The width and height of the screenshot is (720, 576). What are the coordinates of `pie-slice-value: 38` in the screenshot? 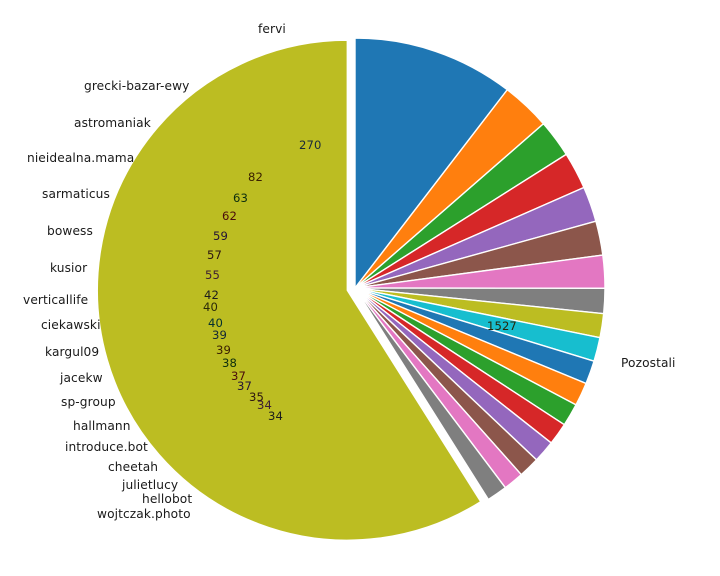 It's located at (229, 363).